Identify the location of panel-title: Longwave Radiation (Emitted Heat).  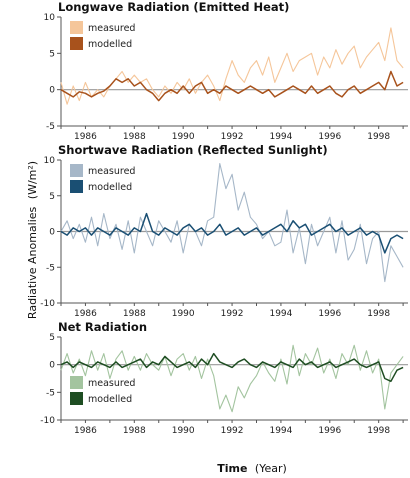
(173, 7).